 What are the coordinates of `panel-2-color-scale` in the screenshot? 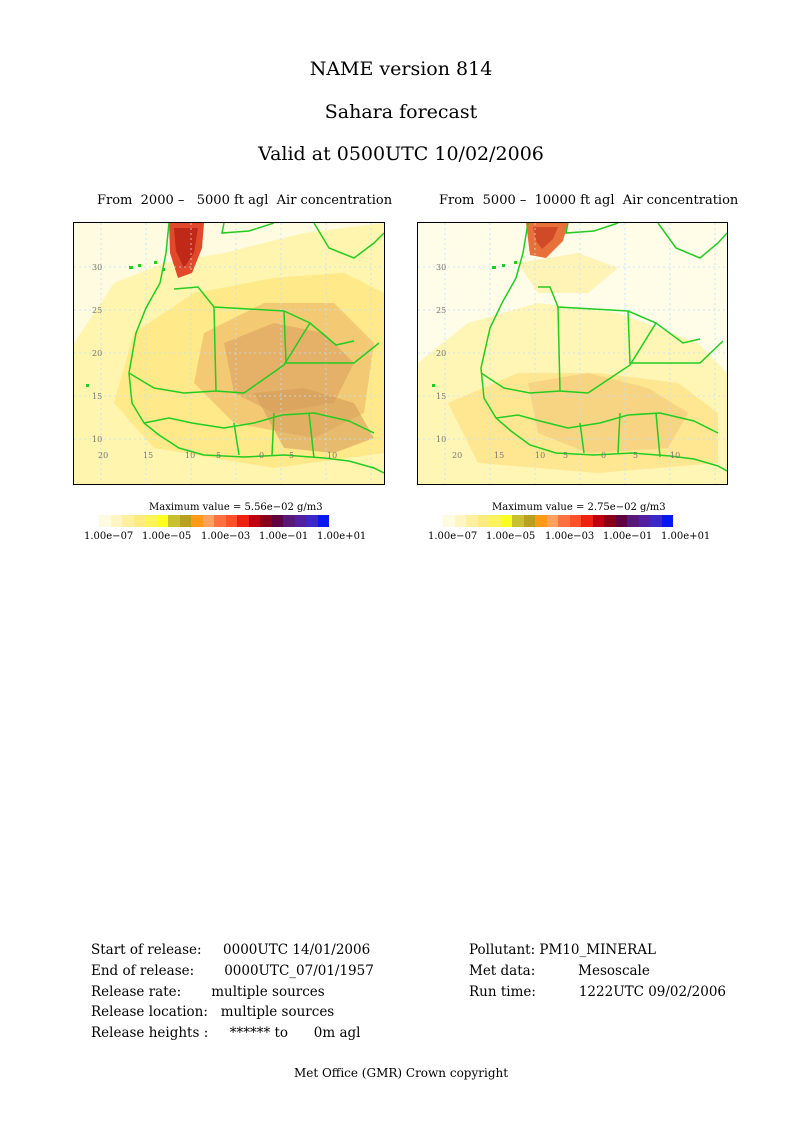 It's located at (558, 521).